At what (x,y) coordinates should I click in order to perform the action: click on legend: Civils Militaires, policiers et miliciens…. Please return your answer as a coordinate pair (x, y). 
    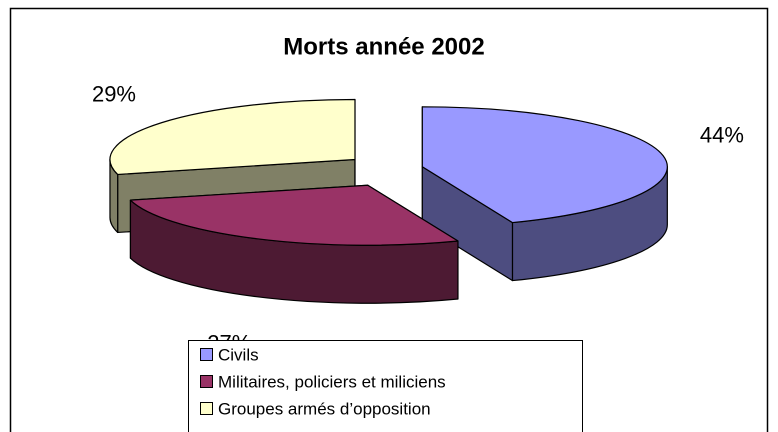
    Looking at the image, I should click on (323, 381).